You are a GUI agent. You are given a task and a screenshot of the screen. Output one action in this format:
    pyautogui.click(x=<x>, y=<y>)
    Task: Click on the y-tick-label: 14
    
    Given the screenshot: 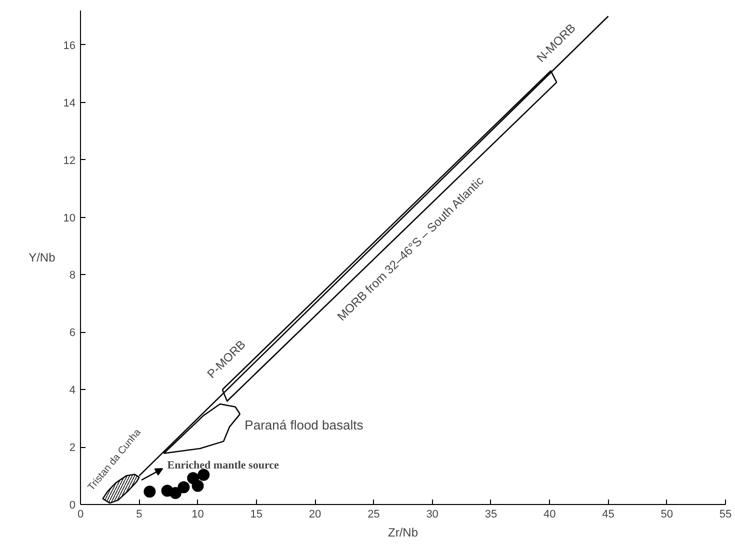 What is the action you would take?
    pyautogui.click(x=69, y=103)
    